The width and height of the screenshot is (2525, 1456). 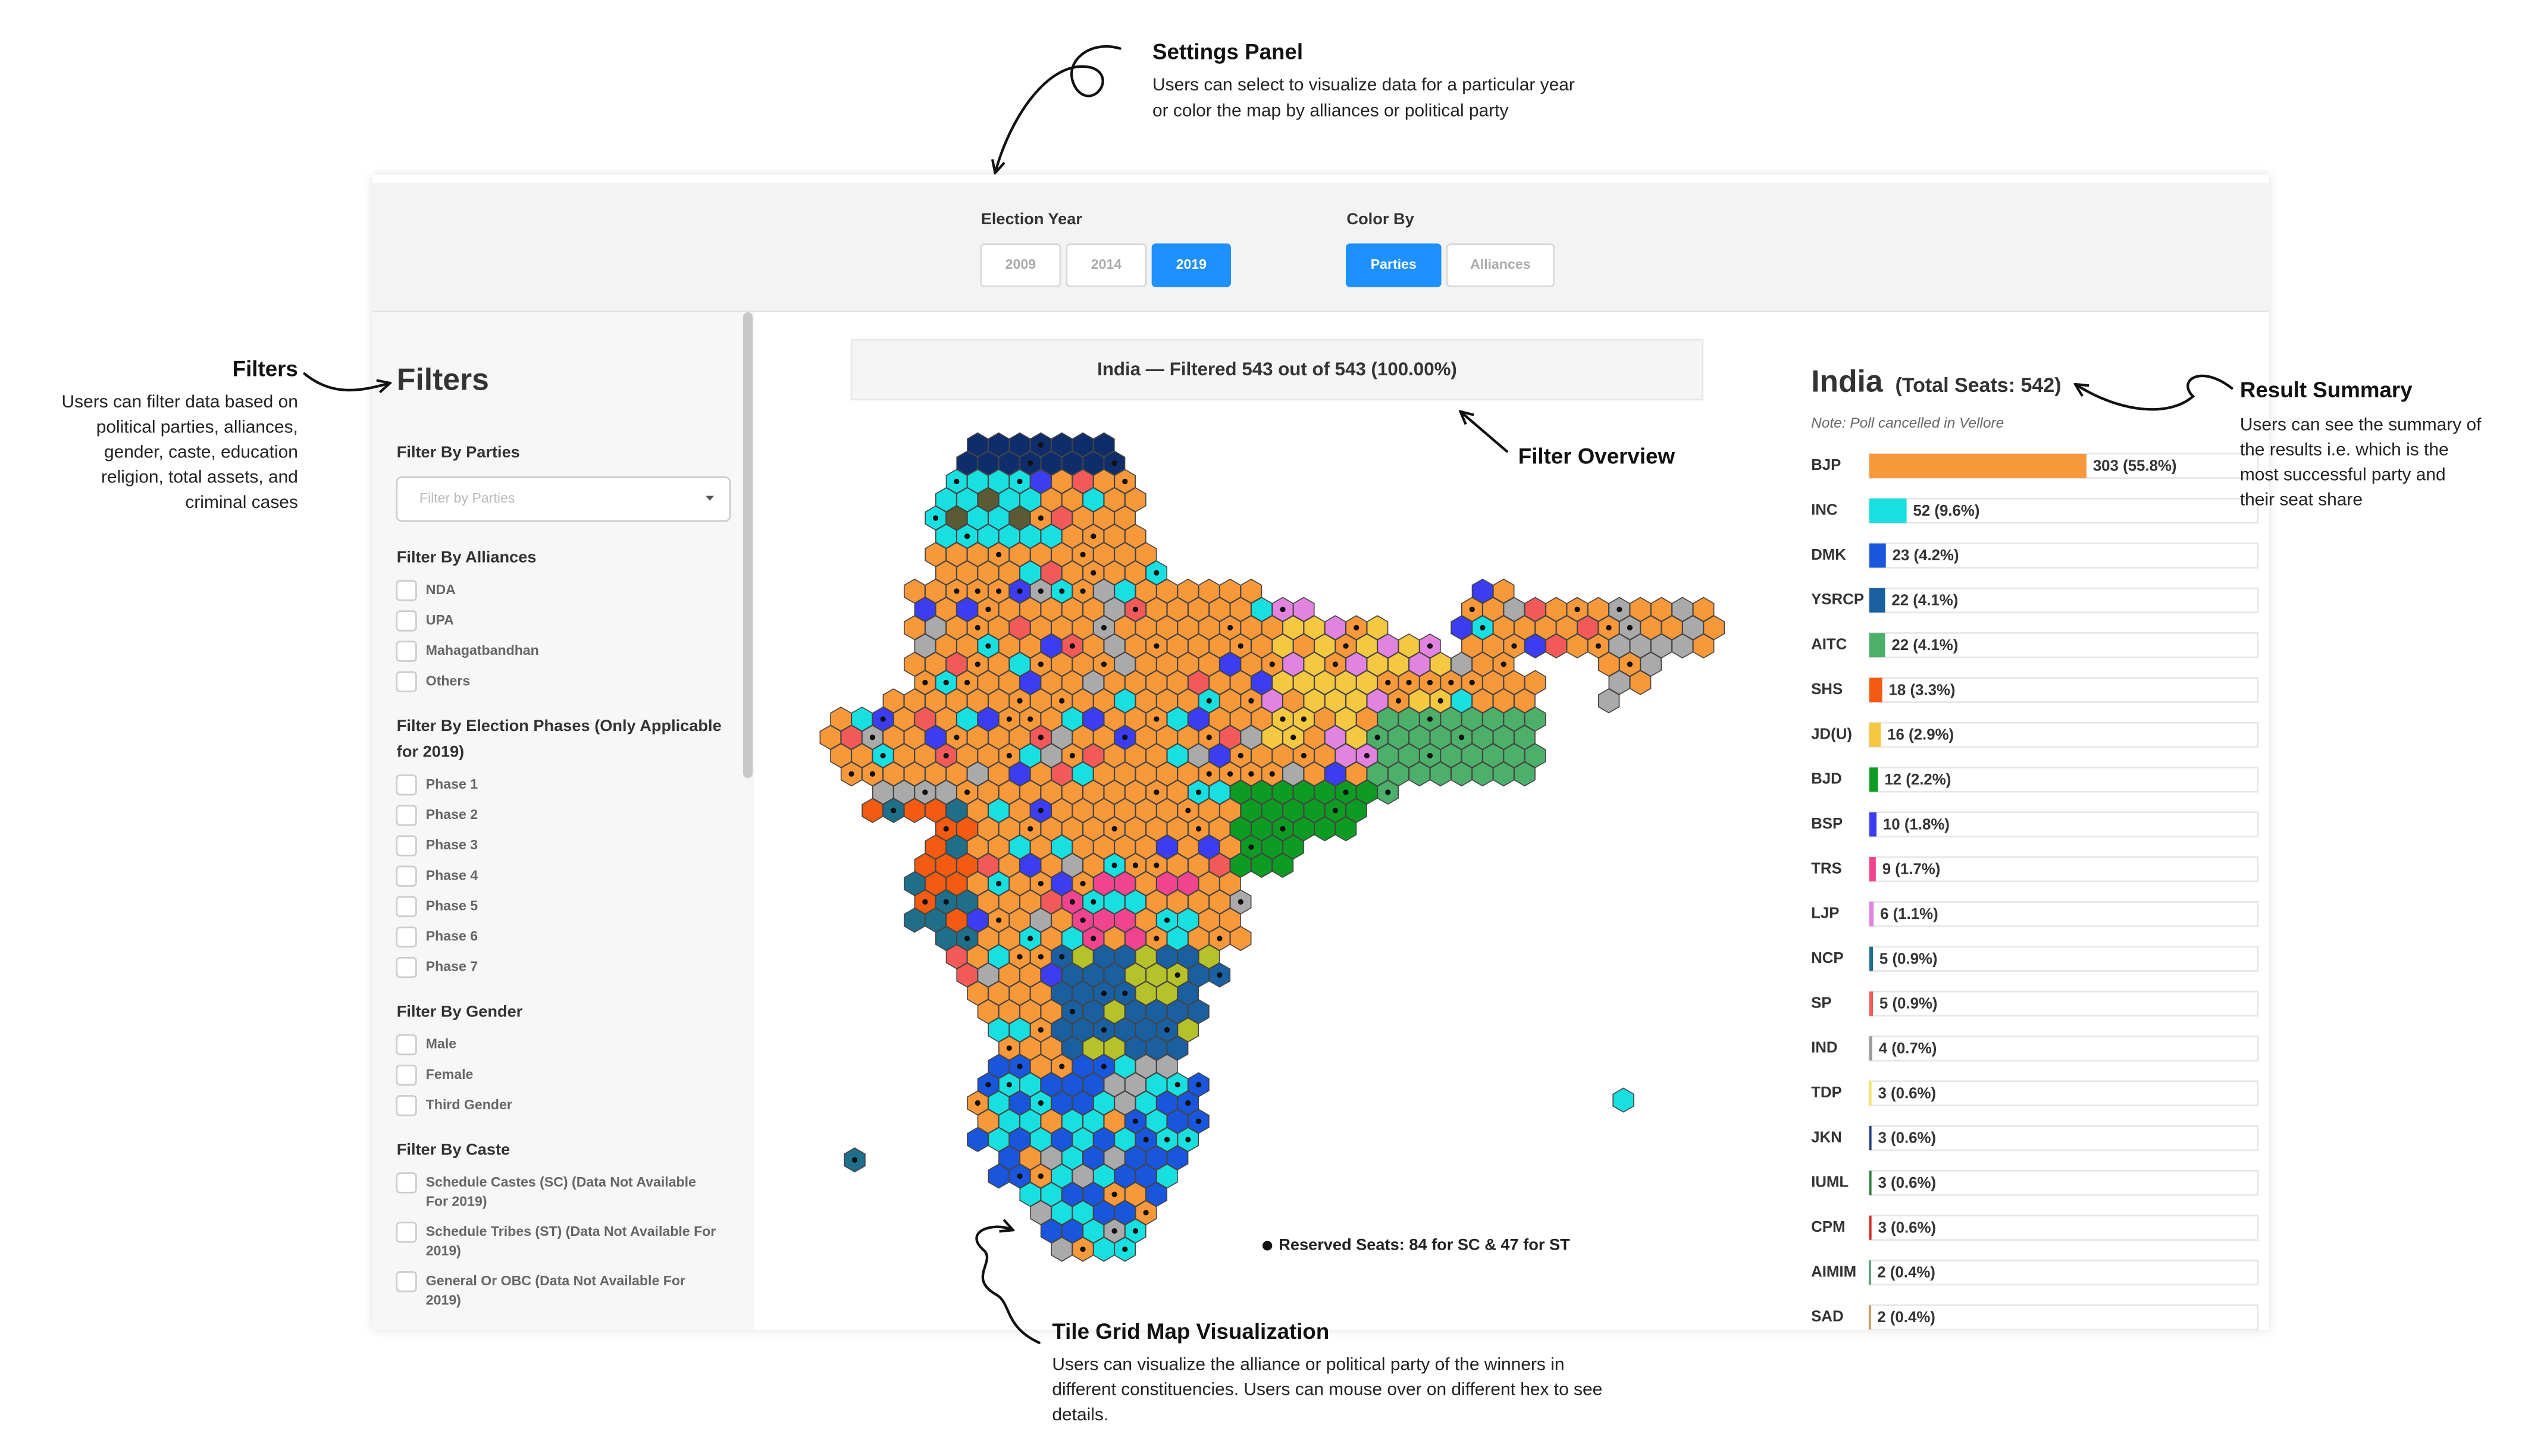 What do you see at coordinates (448, 680) in the screenshot?
I see `checkbox-label: Others` at bounding box center [448, 680].